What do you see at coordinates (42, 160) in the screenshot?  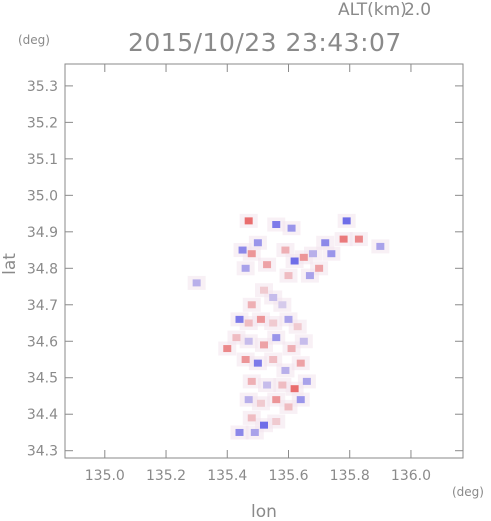 I see `y-tick-label: 35.1` at bounding box center [42, 160].